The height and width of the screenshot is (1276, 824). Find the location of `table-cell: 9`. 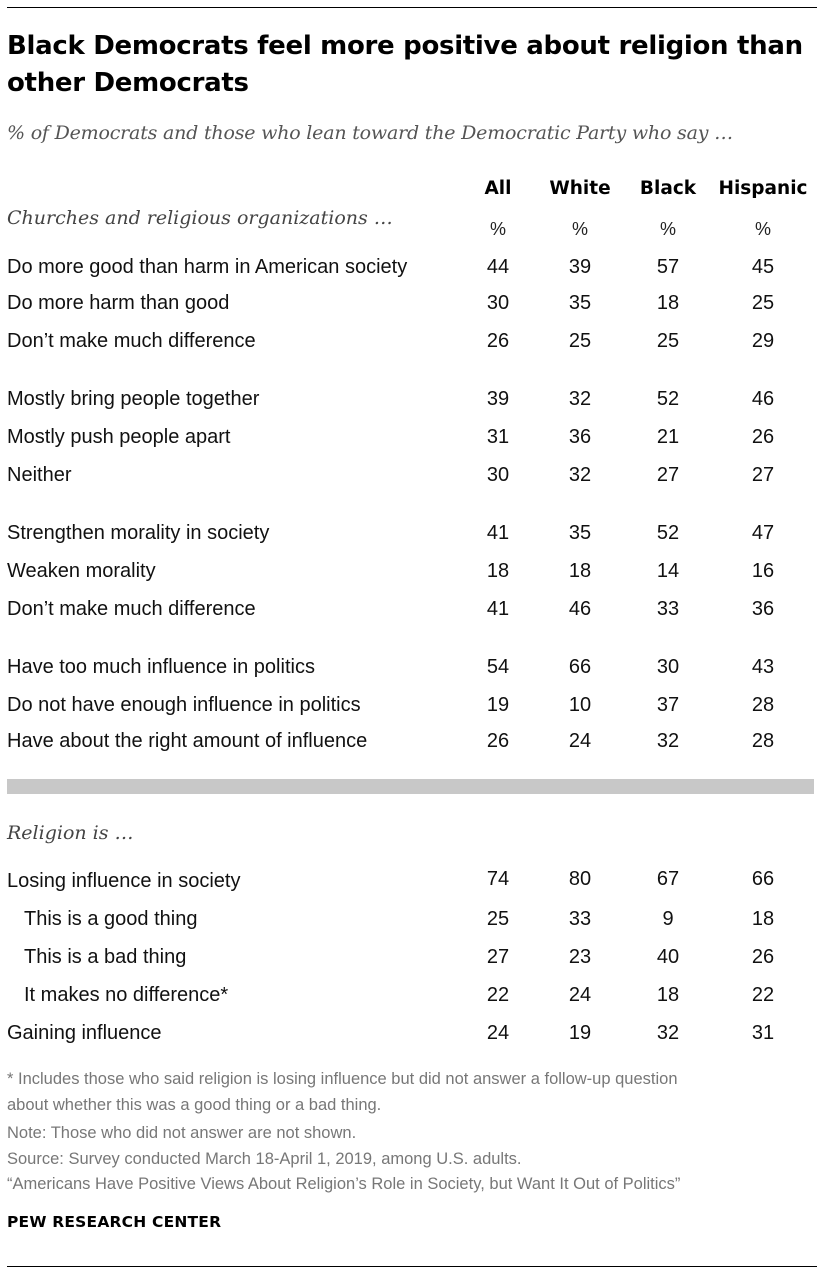

table-cell: 9 is located at coordinates (668, 919).